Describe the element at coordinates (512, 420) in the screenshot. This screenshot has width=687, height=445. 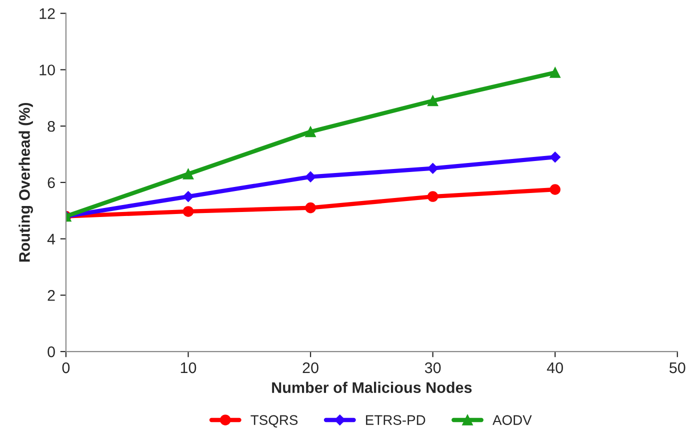
I see `legend-label: AODV` at that location.